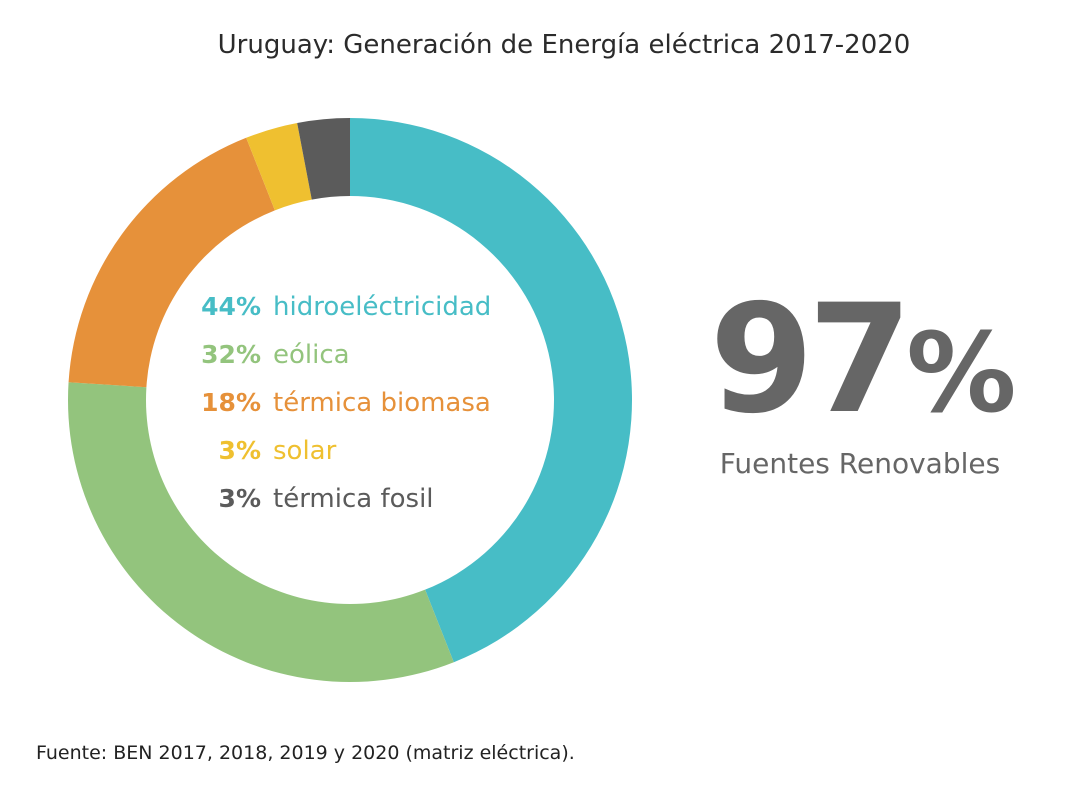 The width and height of the screenshot is (1073, 800). What do you see at coordinates (860, 463) in the screenshot?
I see `renewables-label: Fuentes Renovables` at bounding box center [860, 463].